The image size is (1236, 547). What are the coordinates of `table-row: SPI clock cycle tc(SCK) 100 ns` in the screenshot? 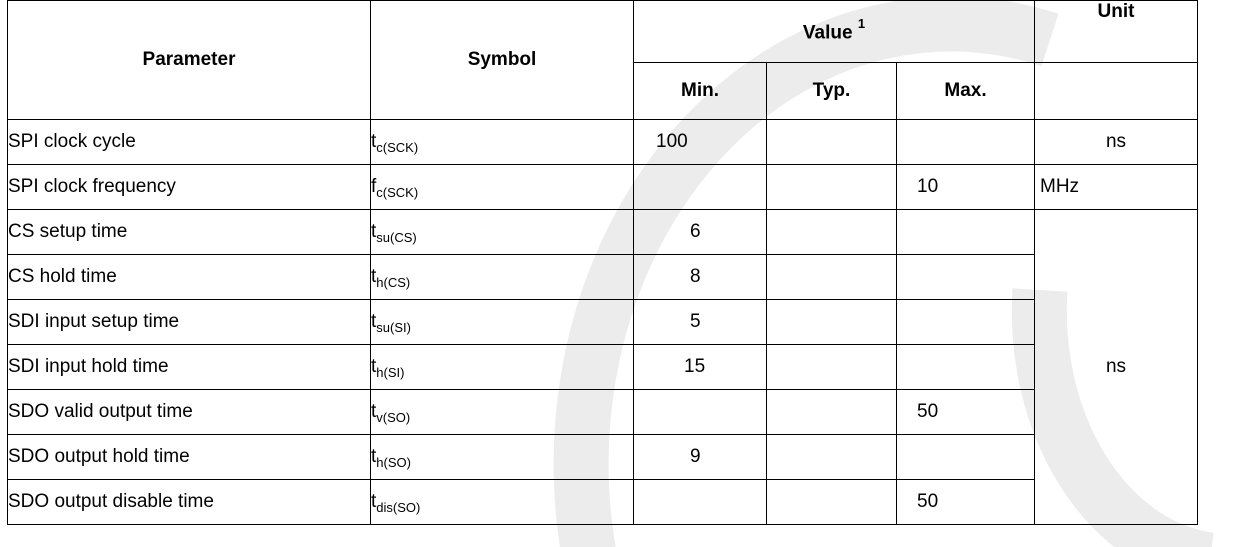 It's located at (602, 142).